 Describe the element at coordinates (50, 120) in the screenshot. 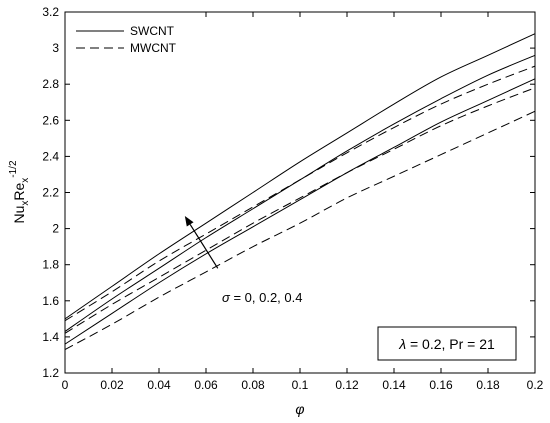

I see `y-tick-label: 2.6` at that location.